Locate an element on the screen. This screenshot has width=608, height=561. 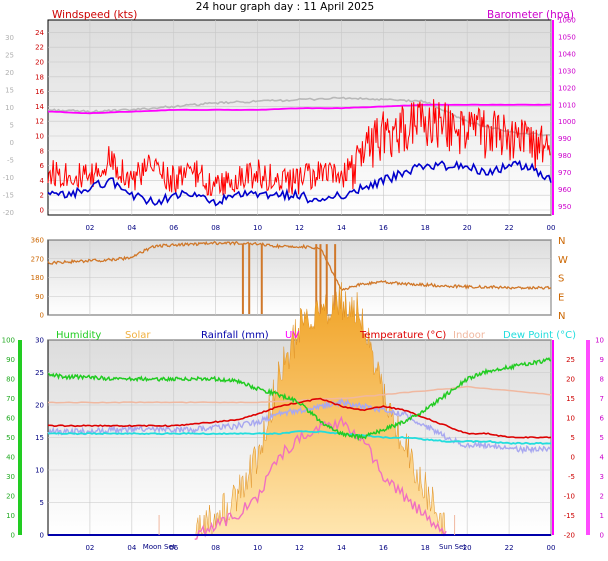
wind-tick-label: 0 is located at coordinates (42, 211).